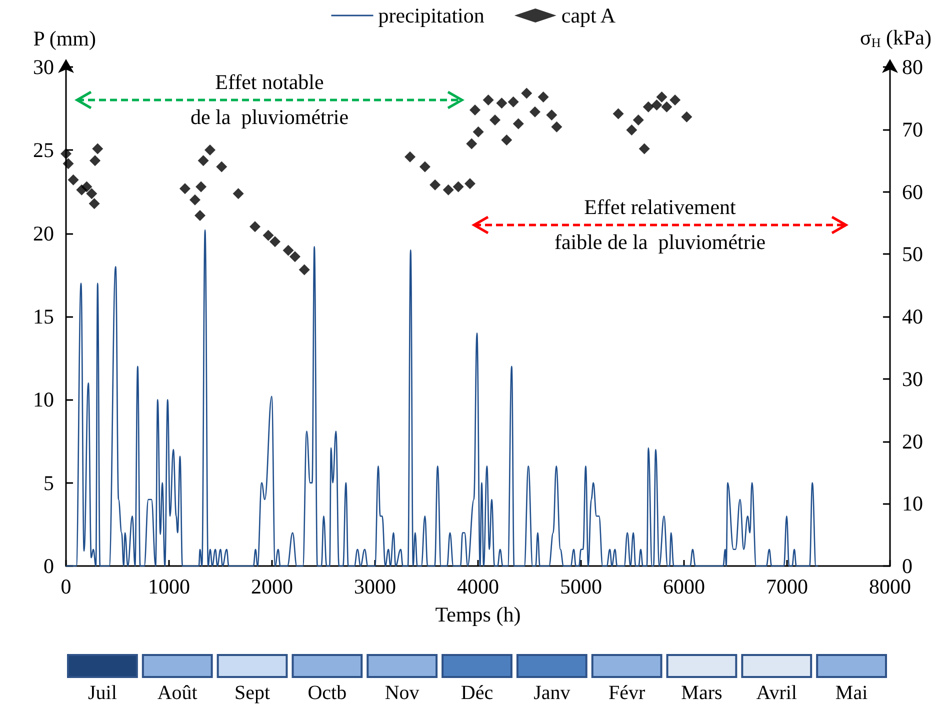 The height and width of the screenshot is (716, 948). Describe the element at coordinates (43, 67) in the screenshot. I see `y-tick-label: 30` at that location.